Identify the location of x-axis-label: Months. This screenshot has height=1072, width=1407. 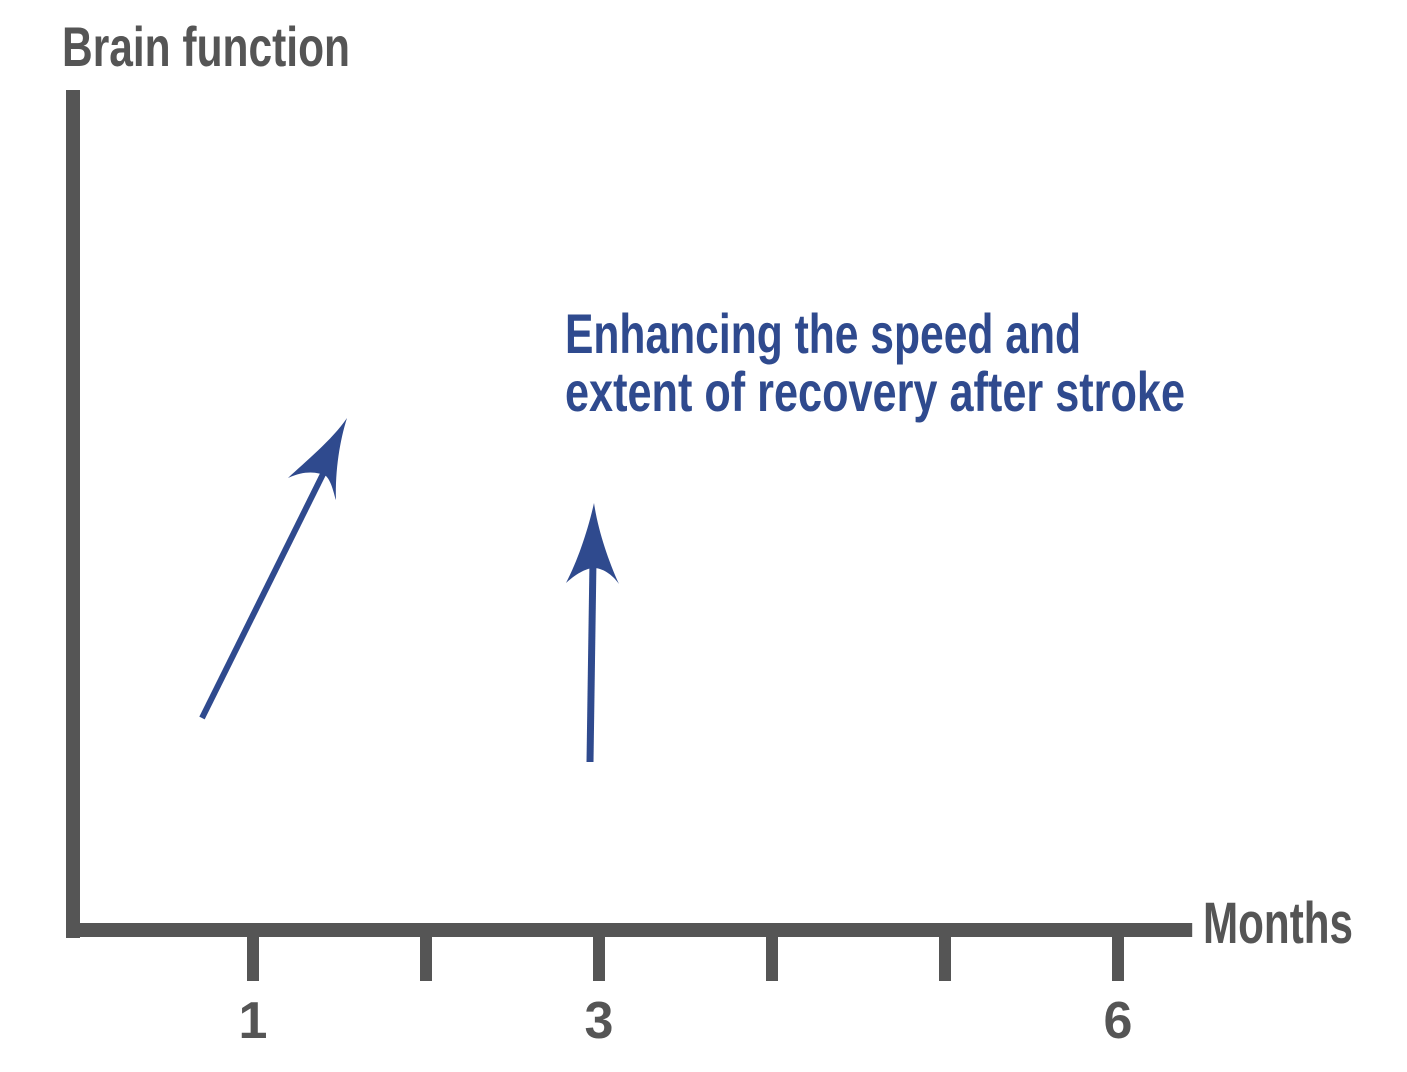
(1278, 923).